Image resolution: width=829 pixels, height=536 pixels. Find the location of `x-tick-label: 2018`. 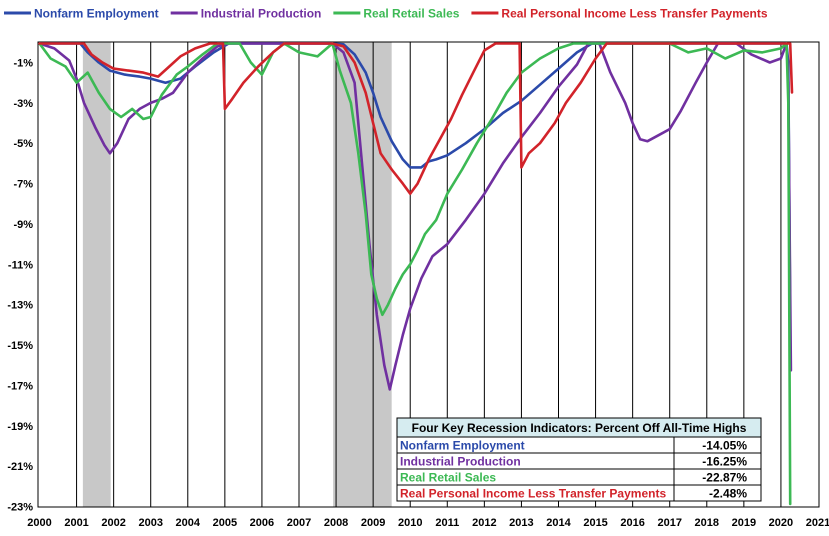

x-tick-label: 2018 is located at coordinates (707, 523).